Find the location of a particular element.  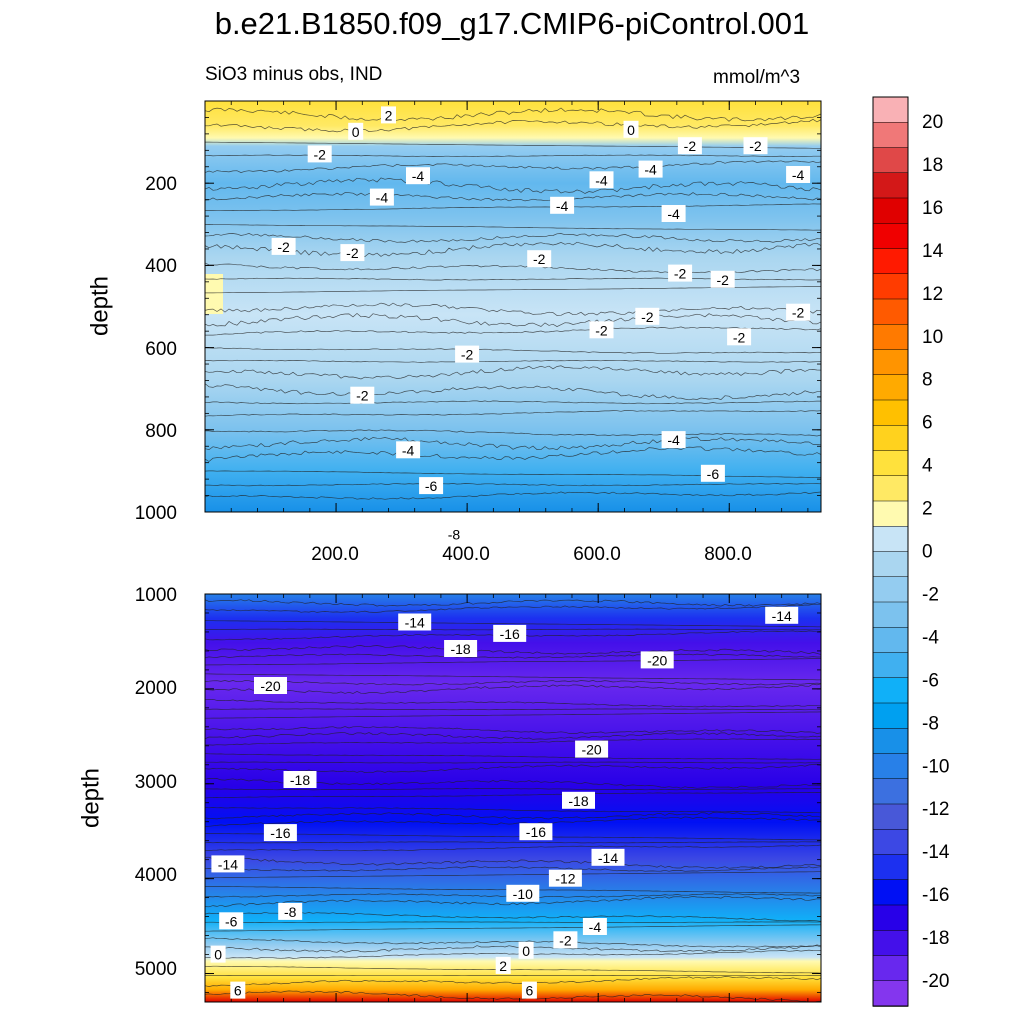

upper-y-tick-400: 400 is located at coordinates (161, 266).